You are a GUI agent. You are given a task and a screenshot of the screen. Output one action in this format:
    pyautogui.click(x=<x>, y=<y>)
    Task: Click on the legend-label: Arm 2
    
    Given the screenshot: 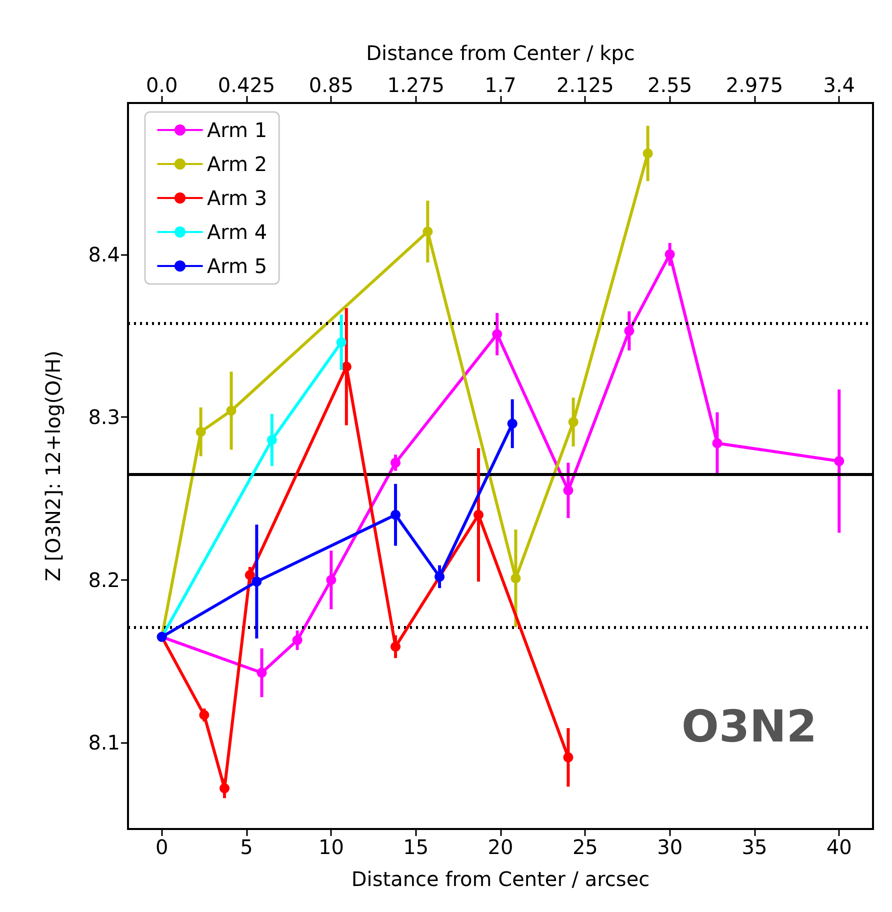 What is the action you would take?
    pyautogui.click(x=237, y=164)
    